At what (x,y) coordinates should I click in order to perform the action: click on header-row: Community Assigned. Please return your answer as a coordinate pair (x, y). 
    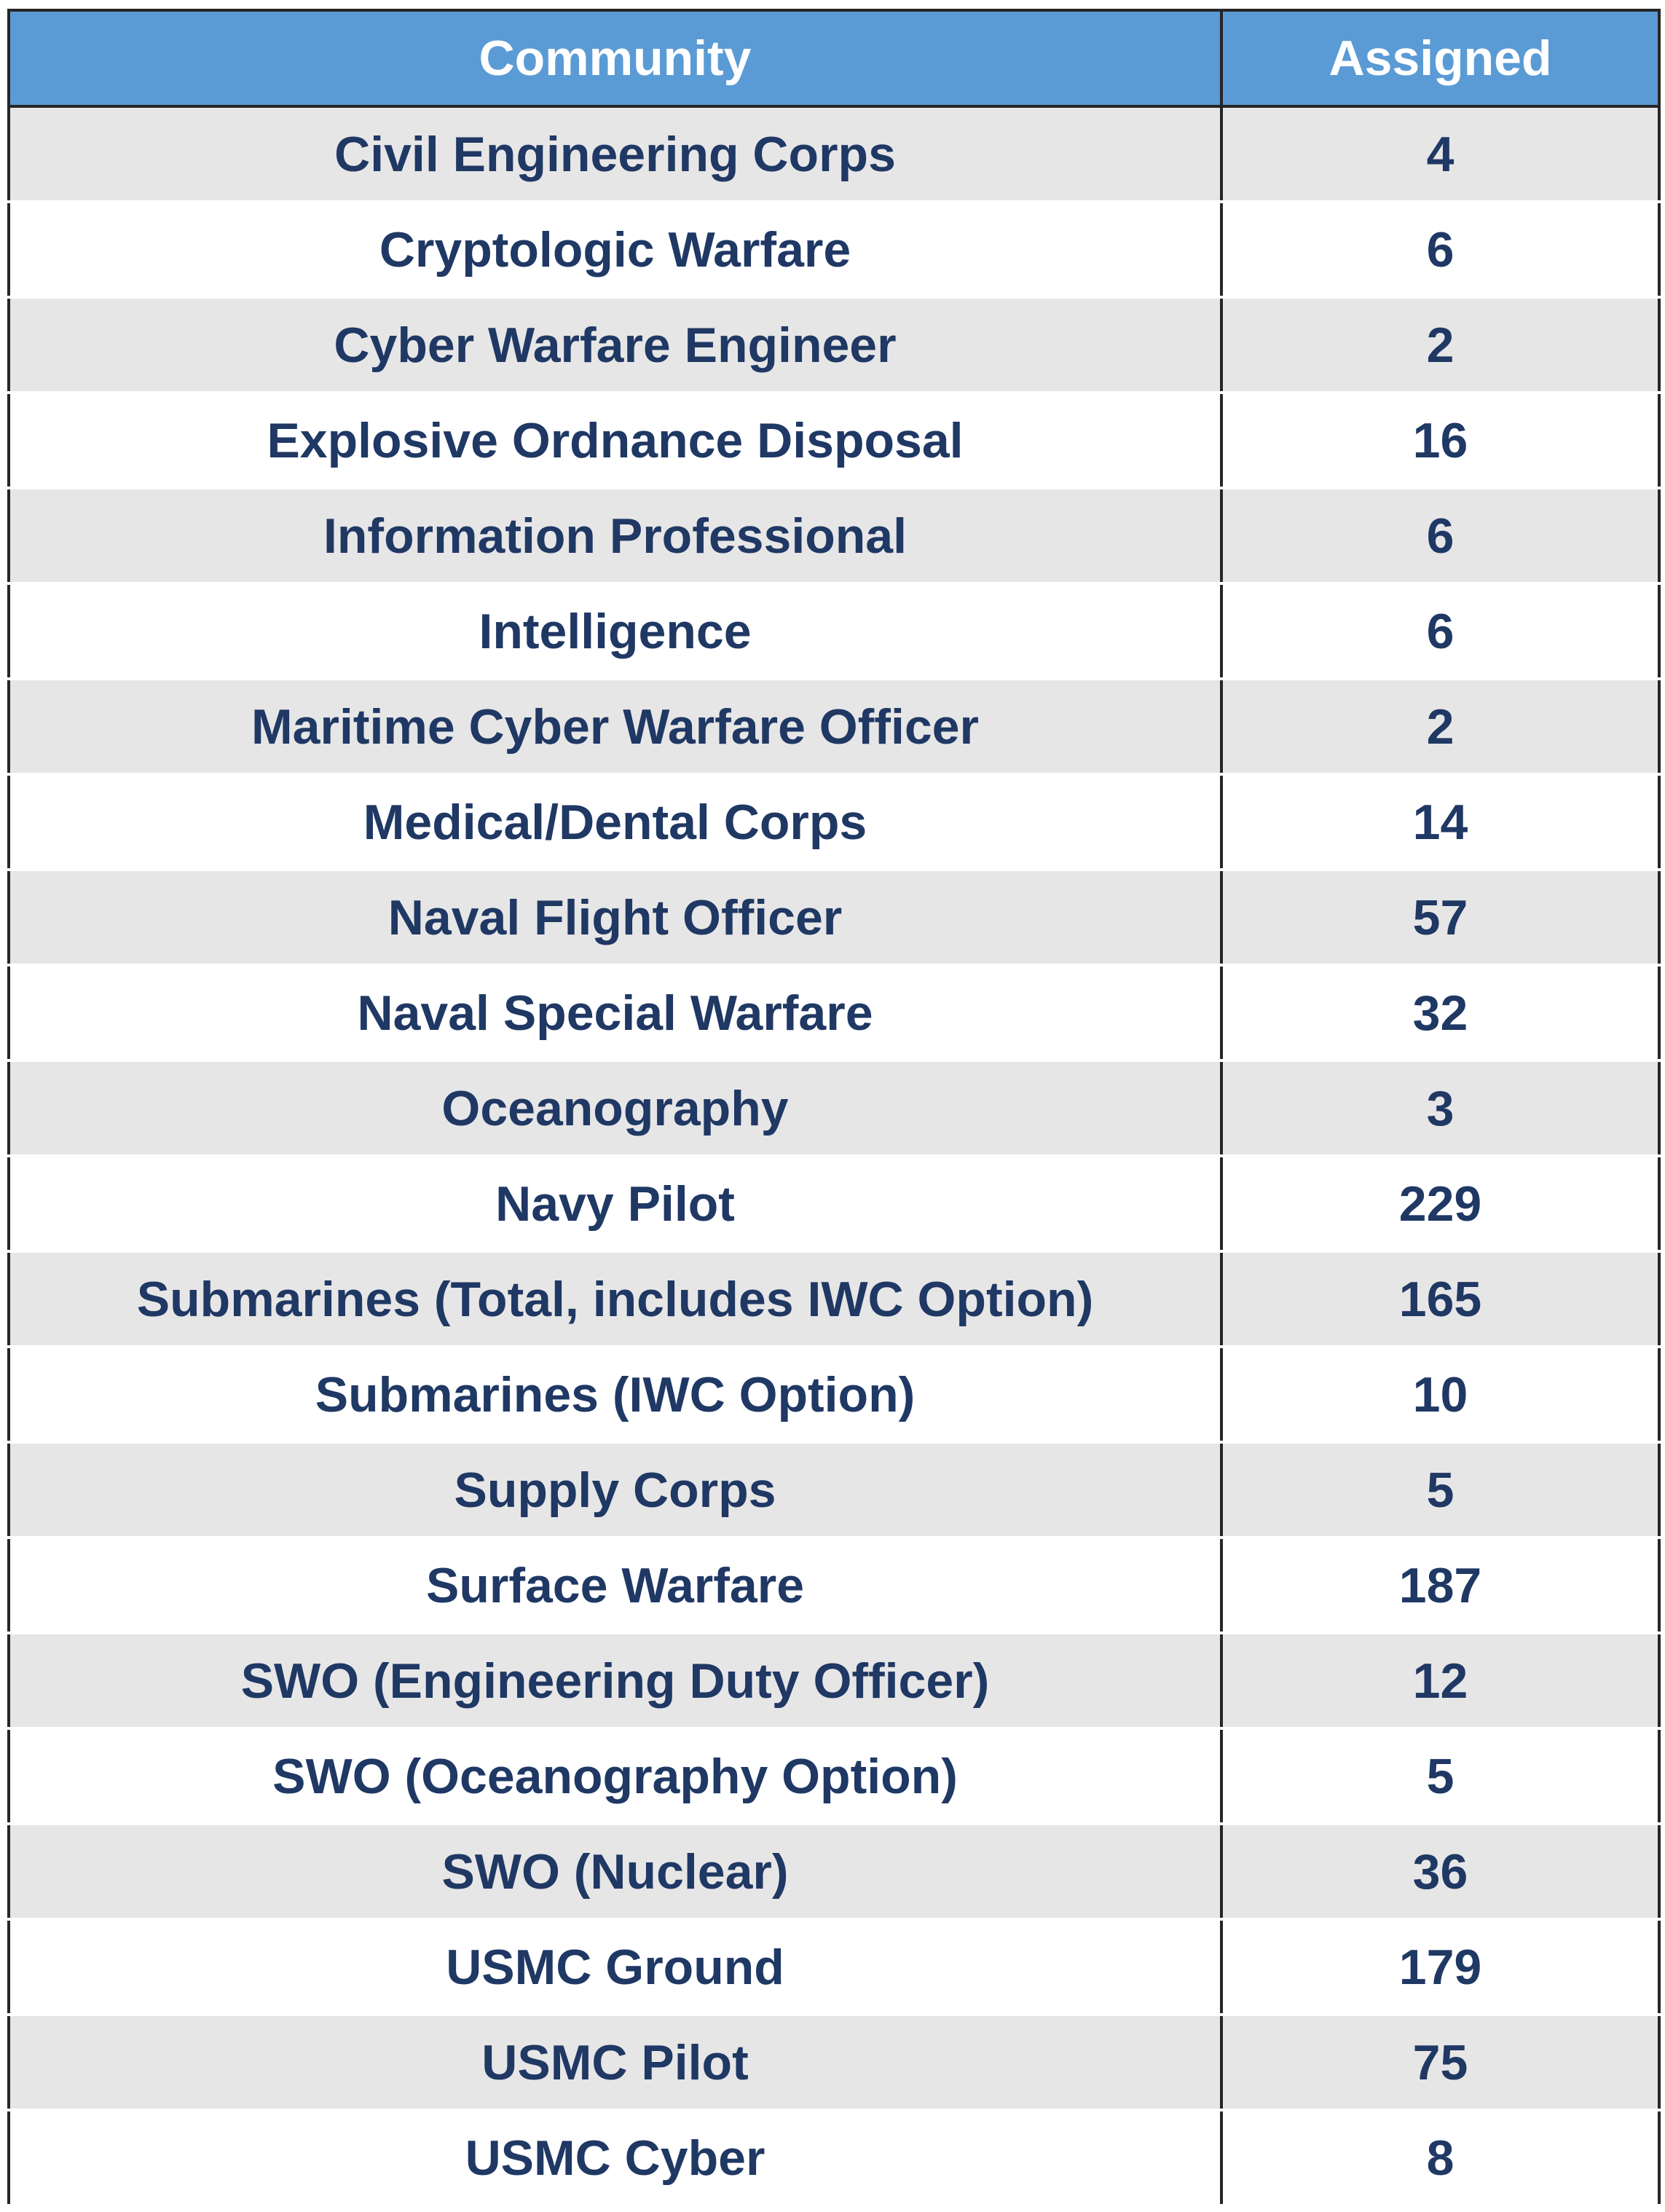
    Looking at the image, I should click on (835, 59).